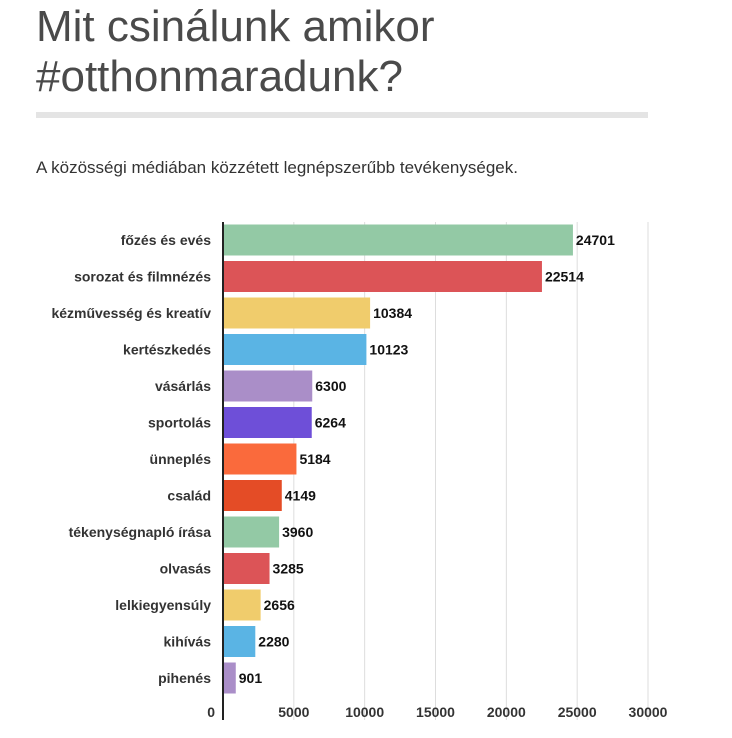  Describe the element at coordinates (293, 712) in the screenshot. I see `x-tick-label: 5000` at that location.